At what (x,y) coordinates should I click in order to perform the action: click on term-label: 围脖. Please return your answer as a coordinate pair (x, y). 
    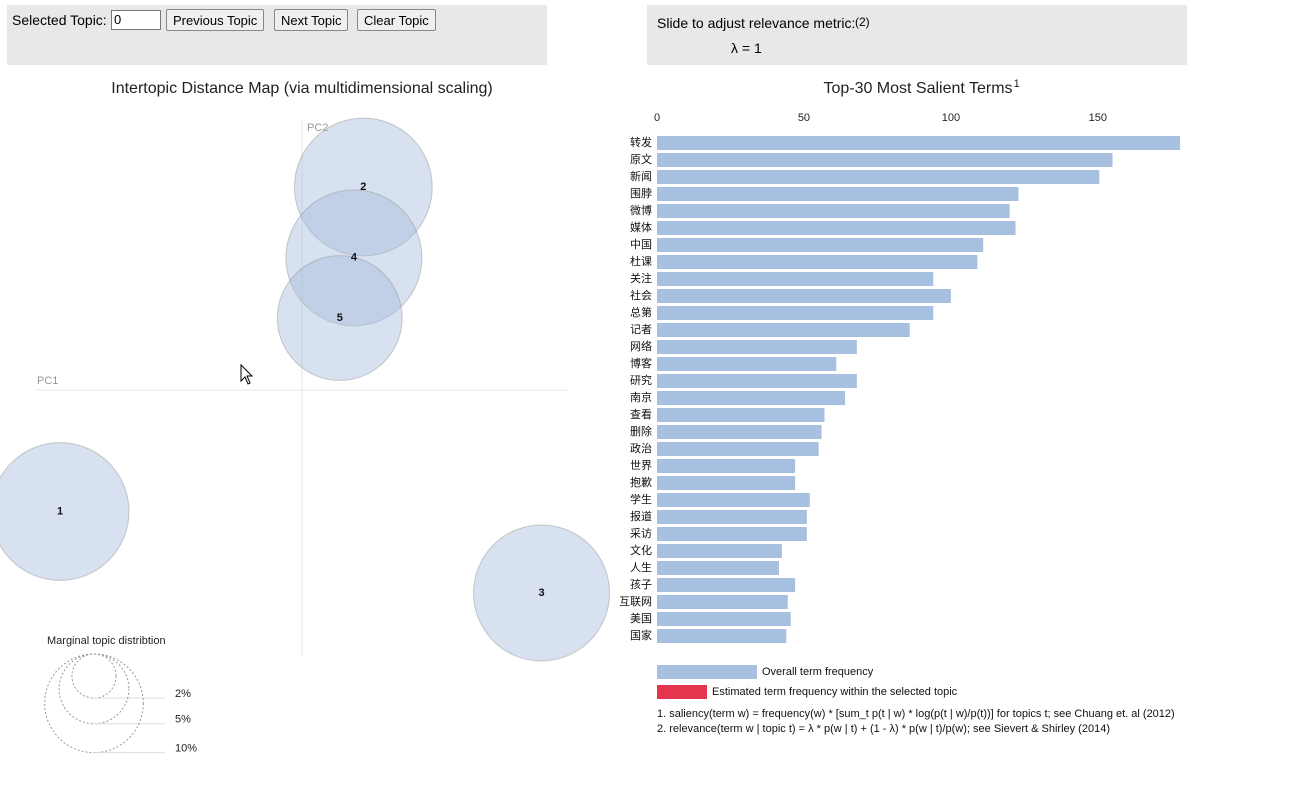
    Looking at the image, I should click on (641, 193).